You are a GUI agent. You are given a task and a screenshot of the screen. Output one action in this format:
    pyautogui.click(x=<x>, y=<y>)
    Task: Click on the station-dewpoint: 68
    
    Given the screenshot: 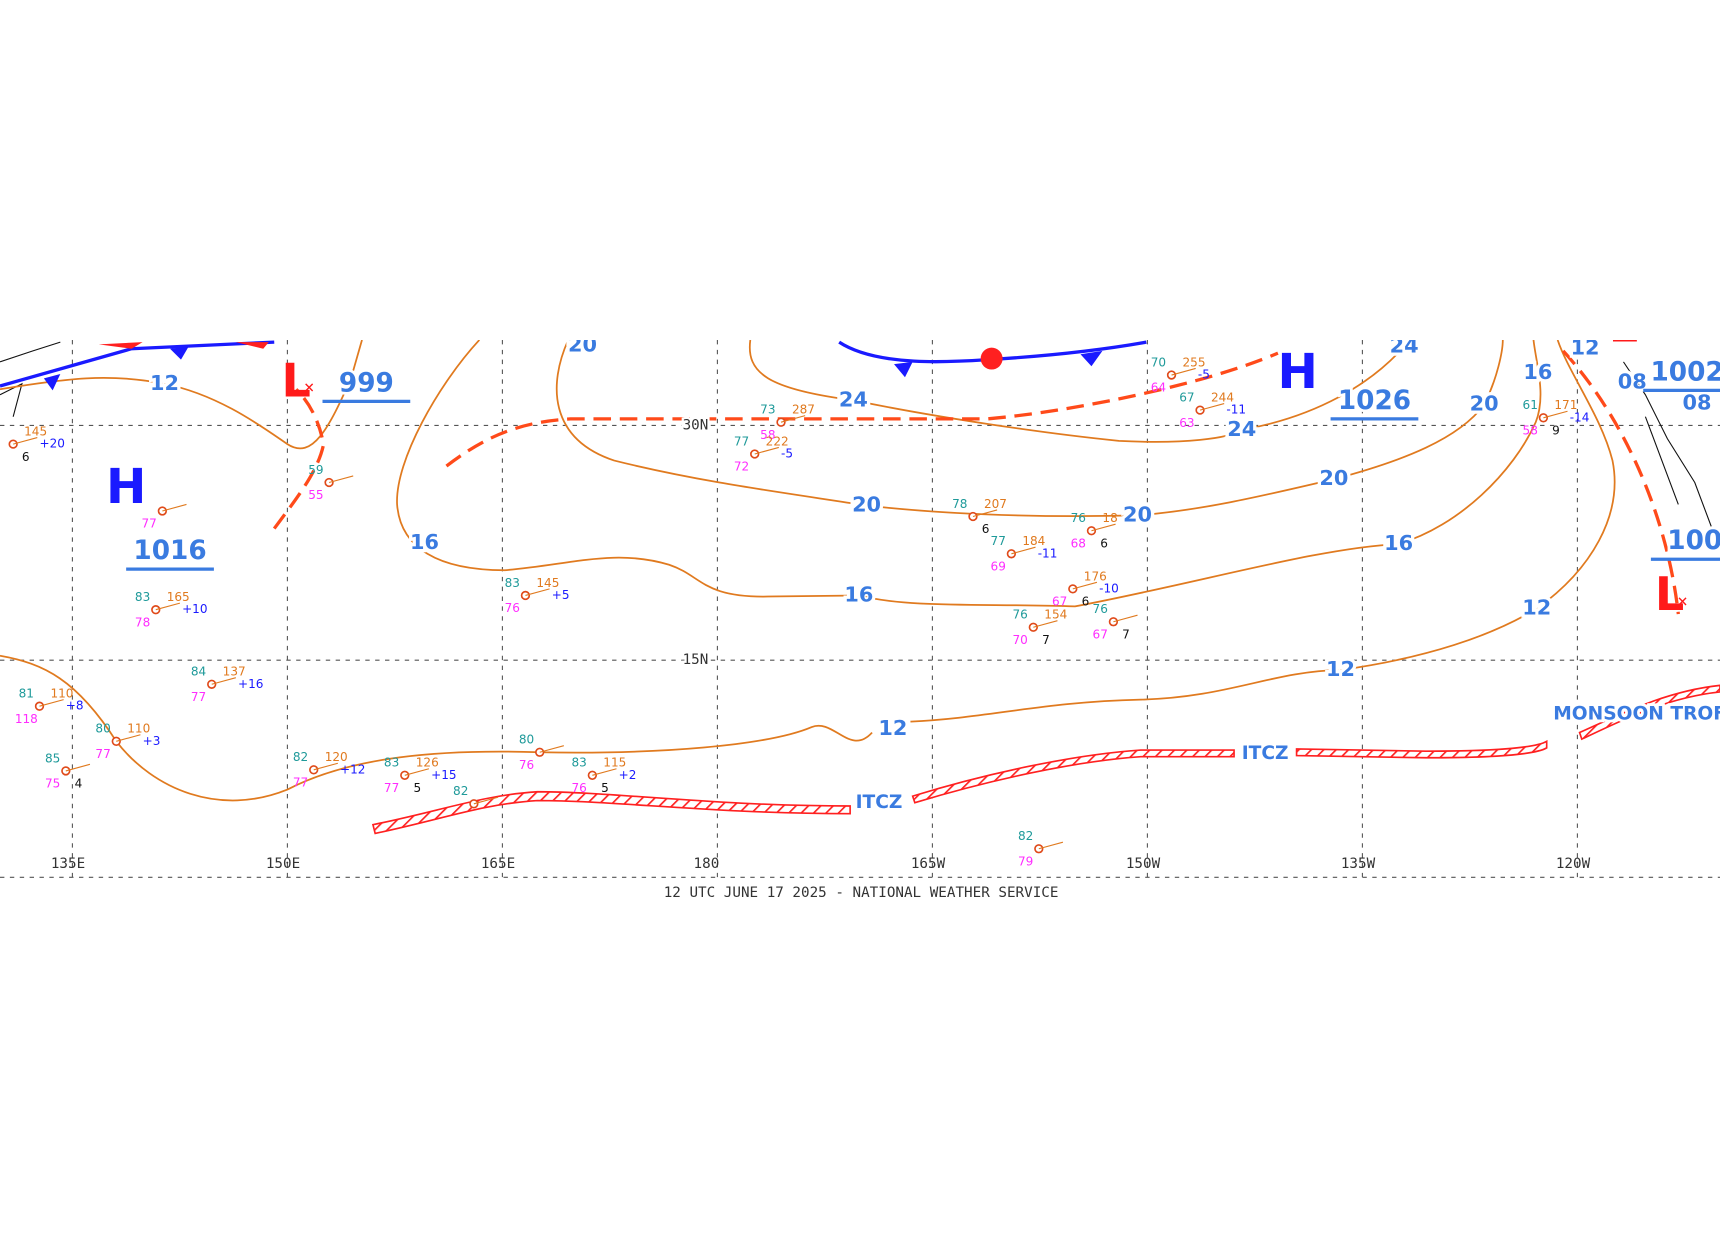 What is the action you would take?
    pyautogui.click(x=1078, y=543)
    